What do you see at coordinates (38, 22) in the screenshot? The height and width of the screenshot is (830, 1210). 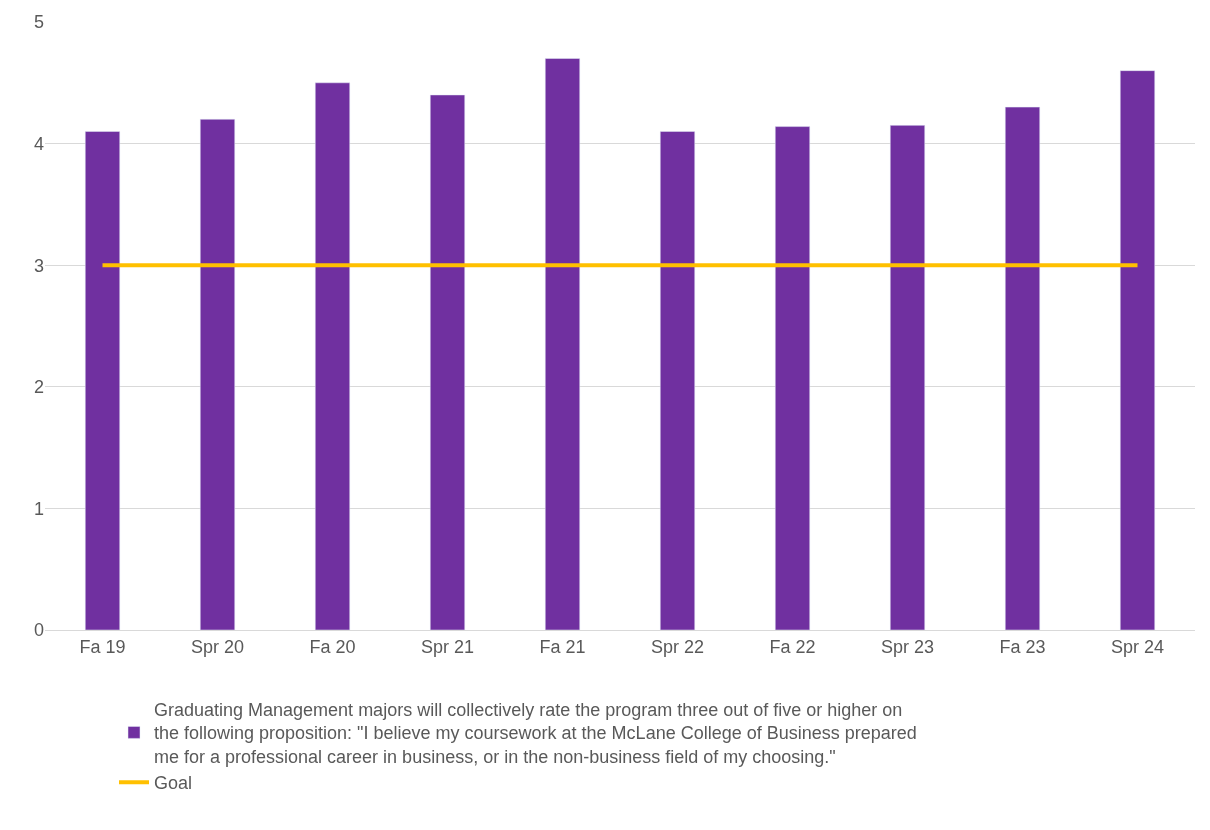 I see `y-tick-label: 5` at bounding box center [38, 22].